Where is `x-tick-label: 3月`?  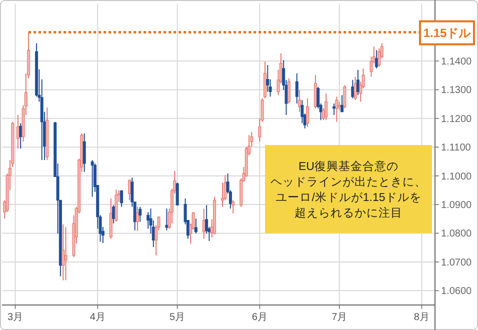
x-tick-label: 3月 is located at coordinates (16, 317).